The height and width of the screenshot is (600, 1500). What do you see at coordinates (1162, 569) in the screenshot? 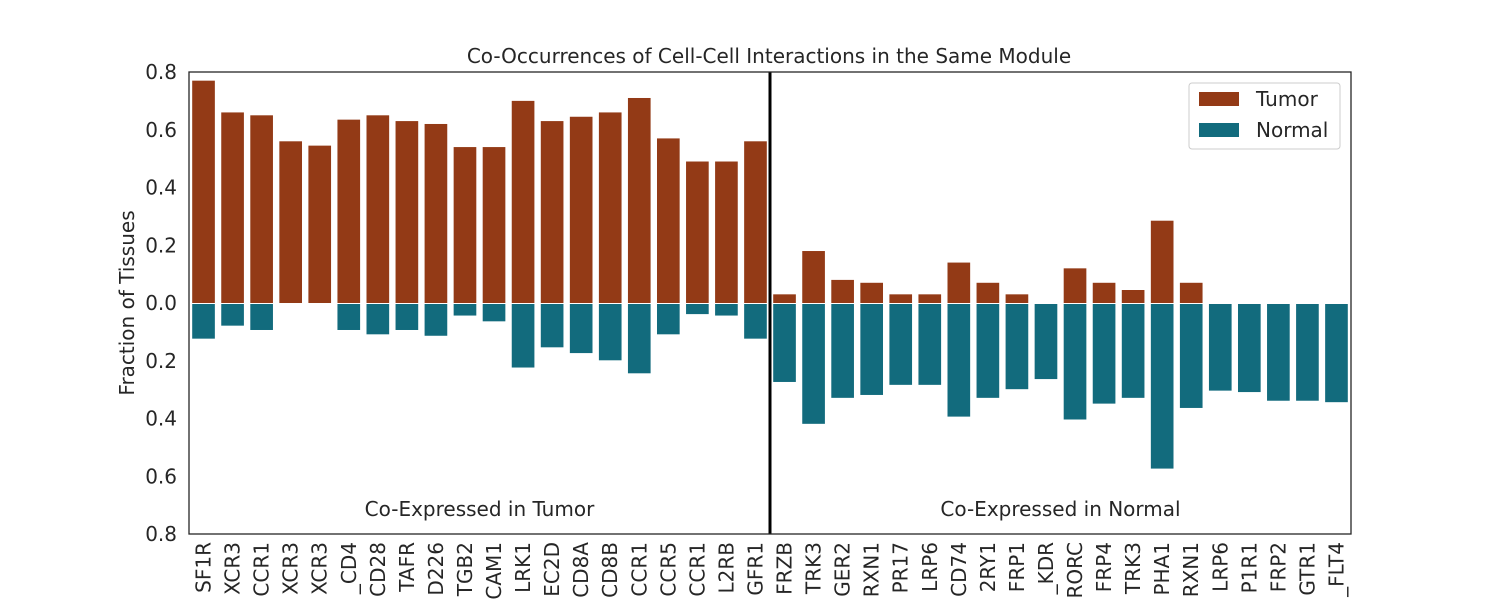
I see `x-tick-label: PHA1` at bounding box center [1162, 569].